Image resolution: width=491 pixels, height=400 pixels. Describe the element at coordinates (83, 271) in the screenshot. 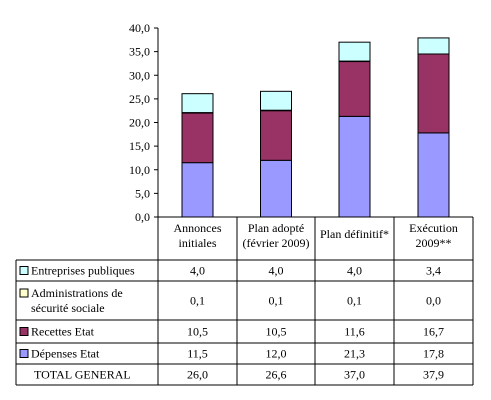

I see `legend-label: Entreprises publiques` at that location.